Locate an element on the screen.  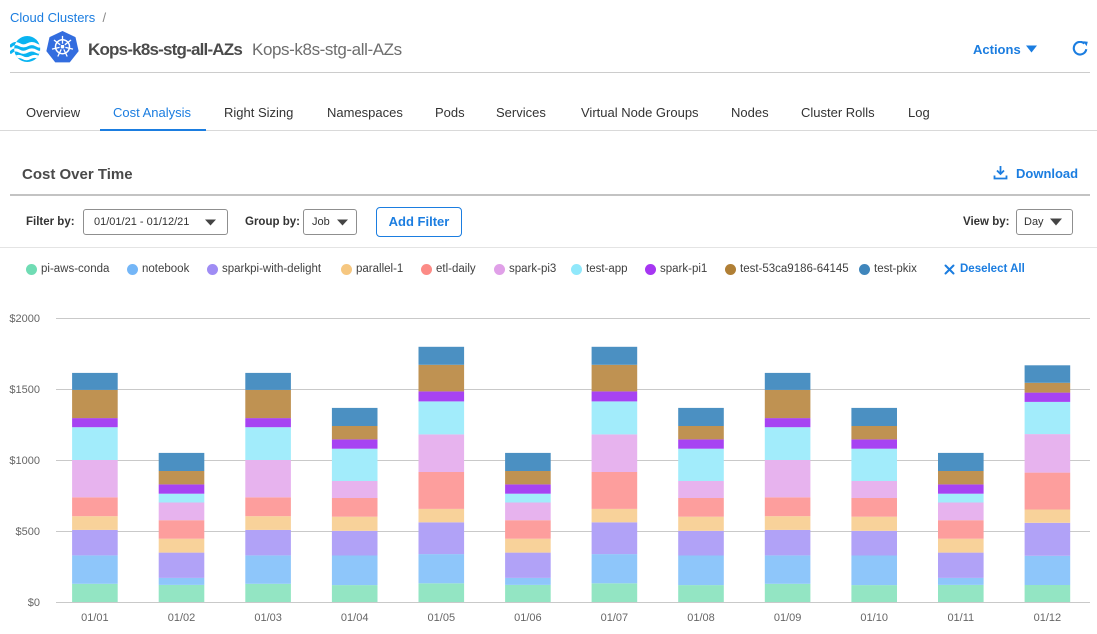
svg-text: $2000 is located at coordinates (24, 319).